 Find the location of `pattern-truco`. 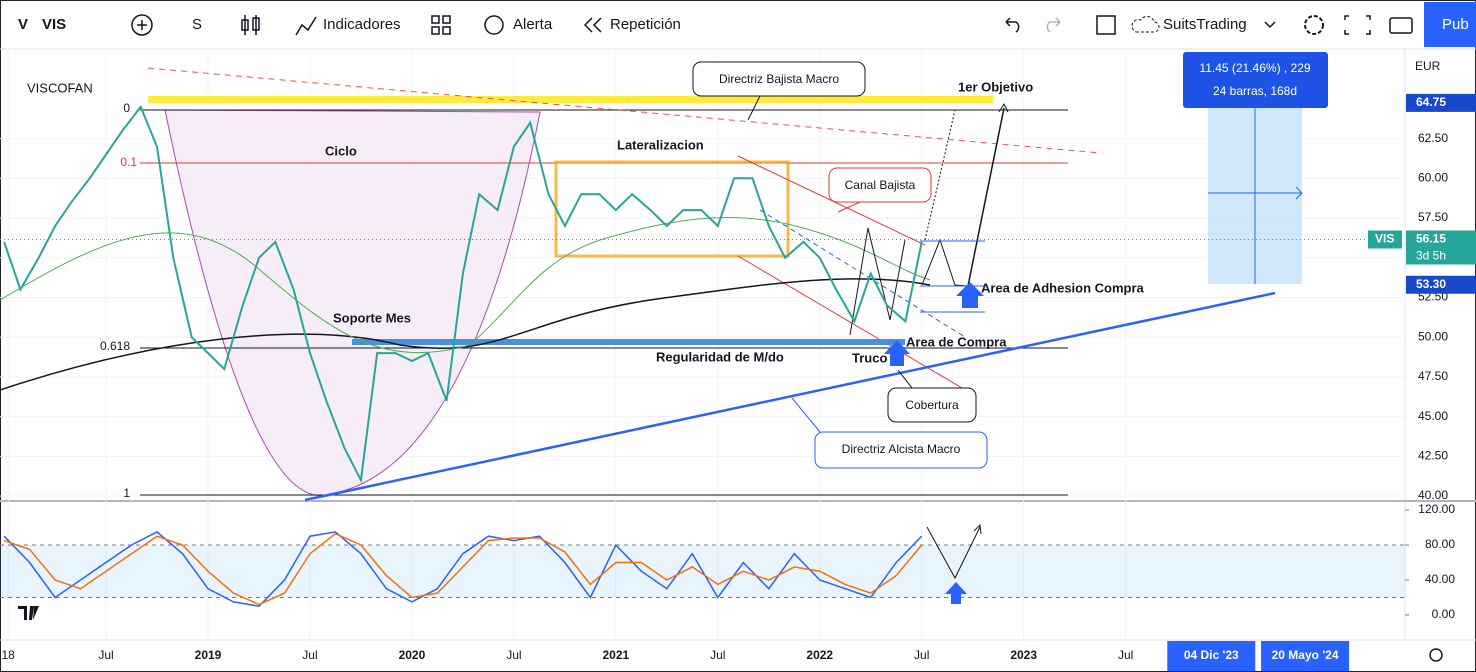

pattern-truco is located at coordinates (877, 281).